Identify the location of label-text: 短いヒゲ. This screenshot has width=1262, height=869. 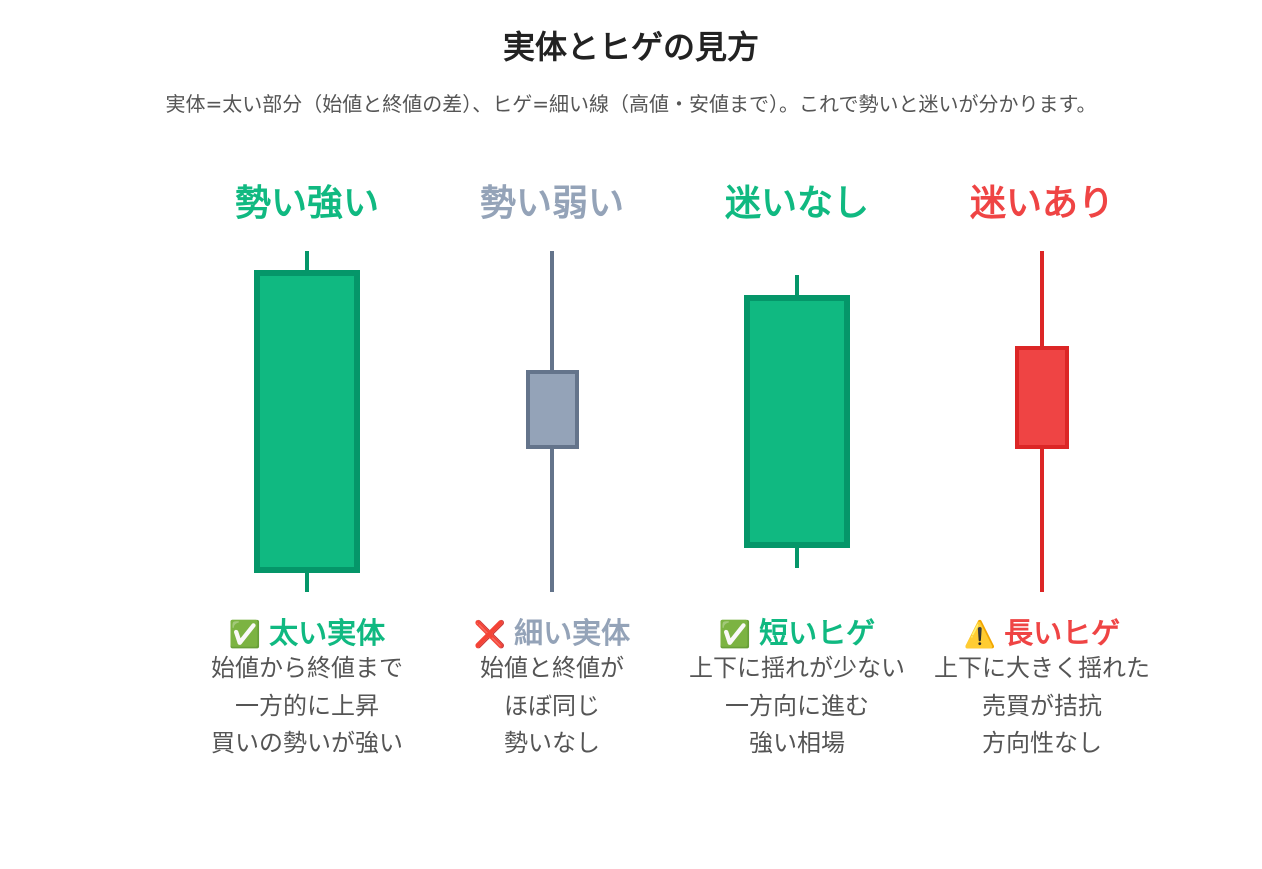
(817, 633).